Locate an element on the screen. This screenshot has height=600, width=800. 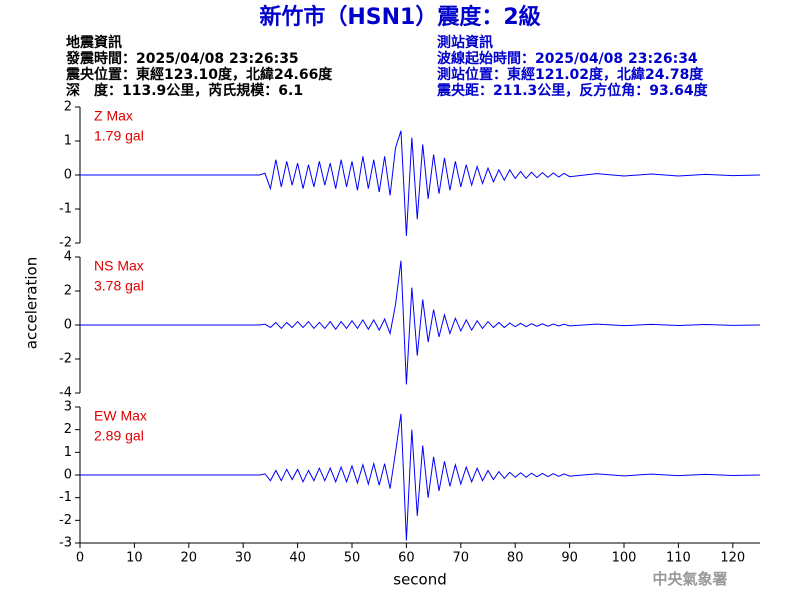
event-info: 深 度：113.9公里，芮氏規模：6.1 is located at coordinates (184, 90).